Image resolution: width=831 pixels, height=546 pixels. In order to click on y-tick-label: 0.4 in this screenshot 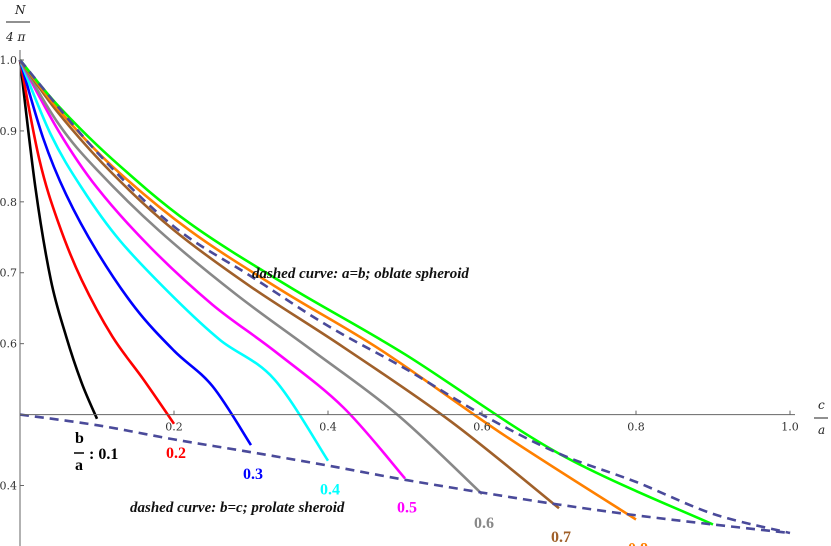, I will do `click(8, 485)`.